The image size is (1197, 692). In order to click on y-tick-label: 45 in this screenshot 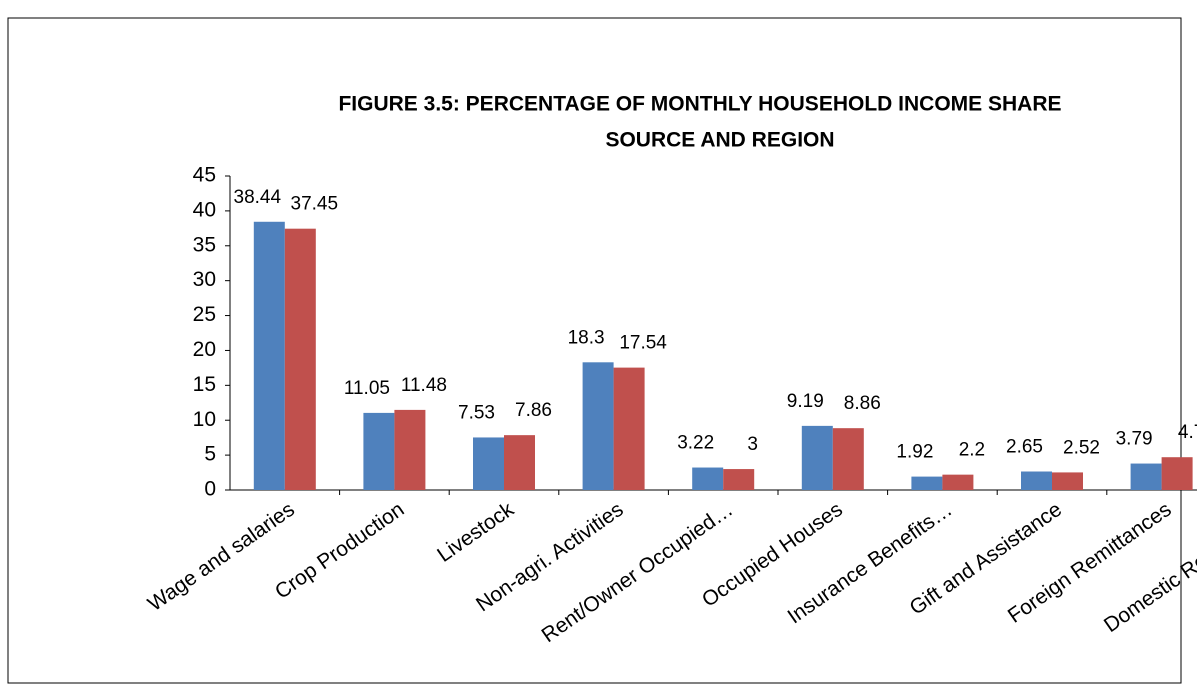, I will do `click(204, 175)`.